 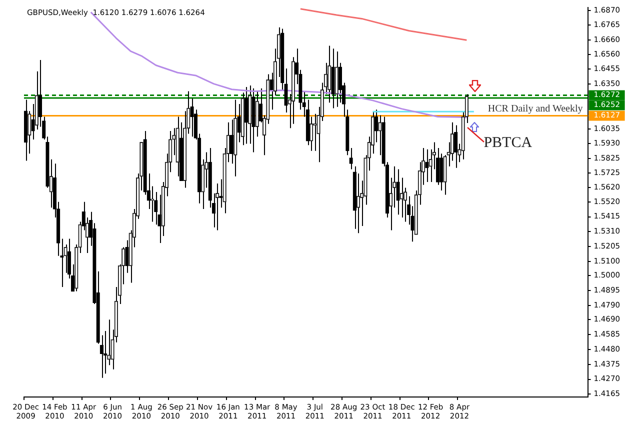 What do you see at coordinates (535, 108) in the screenshot?
I see `annotation: HCR Daily and Weekly` at bounding box center [535, 108].